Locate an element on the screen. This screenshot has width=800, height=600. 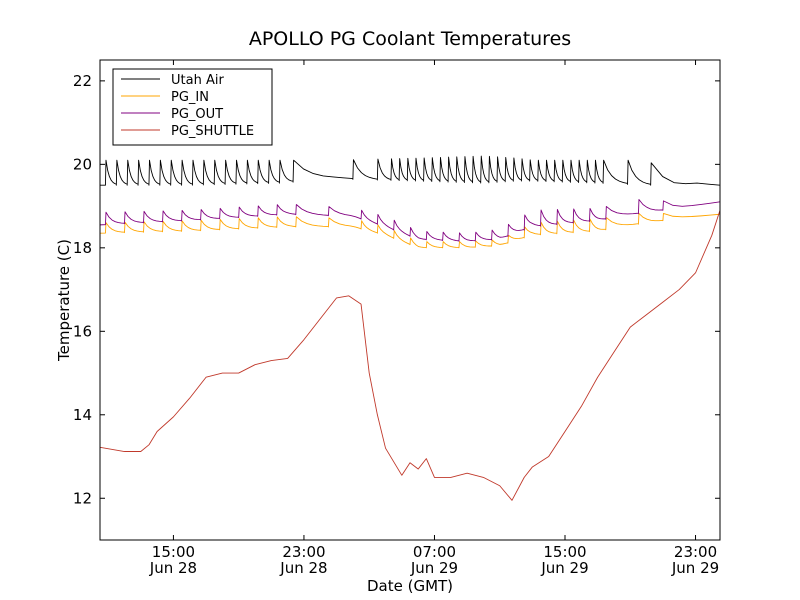
y-tick-label: 16 is located at coordinates (82, 331).